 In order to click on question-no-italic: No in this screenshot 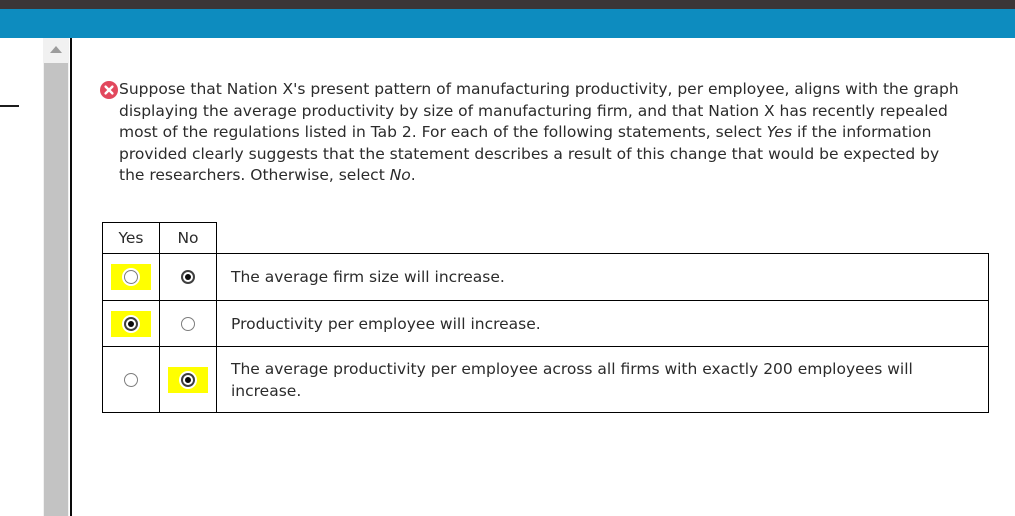, I will do `click(400, 175)`.